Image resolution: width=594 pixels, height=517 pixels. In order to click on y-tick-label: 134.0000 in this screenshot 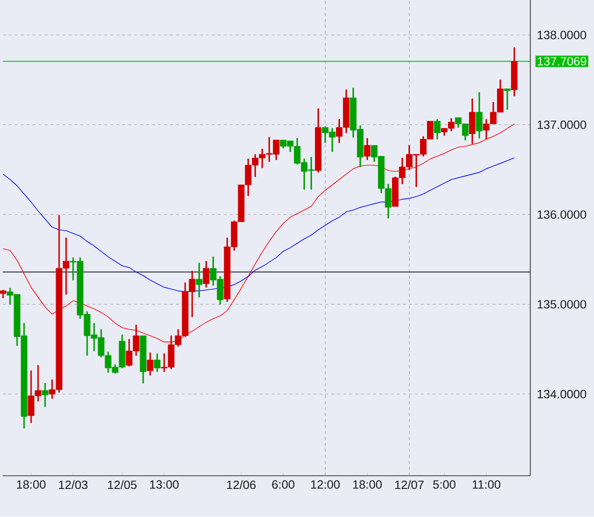, I will do `click(562, 394)`.